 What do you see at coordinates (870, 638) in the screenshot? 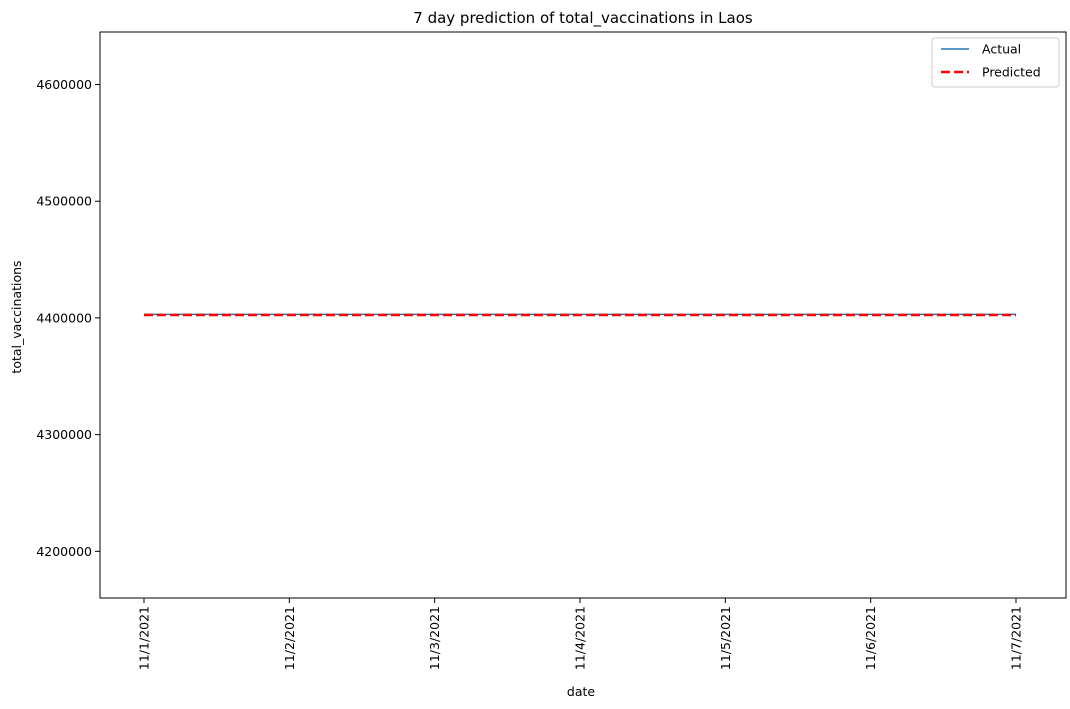
I see `x-tick-label: 11/6/2021` at bounding box center [870, 638].